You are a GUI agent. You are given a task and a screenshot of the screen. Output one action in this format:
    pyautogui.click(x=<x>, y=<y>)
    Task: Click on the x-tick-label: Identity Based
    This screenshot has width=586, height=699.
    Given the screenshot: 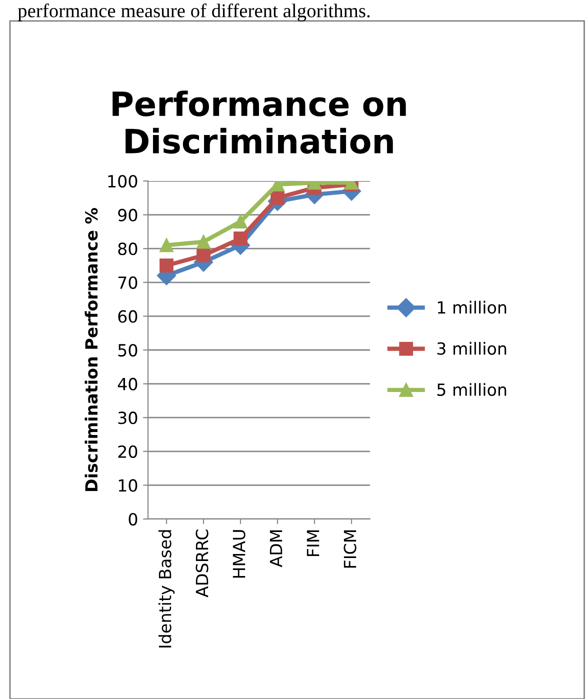 What is the action you would take?
    pyautogui.click(x=166, y=589)
    